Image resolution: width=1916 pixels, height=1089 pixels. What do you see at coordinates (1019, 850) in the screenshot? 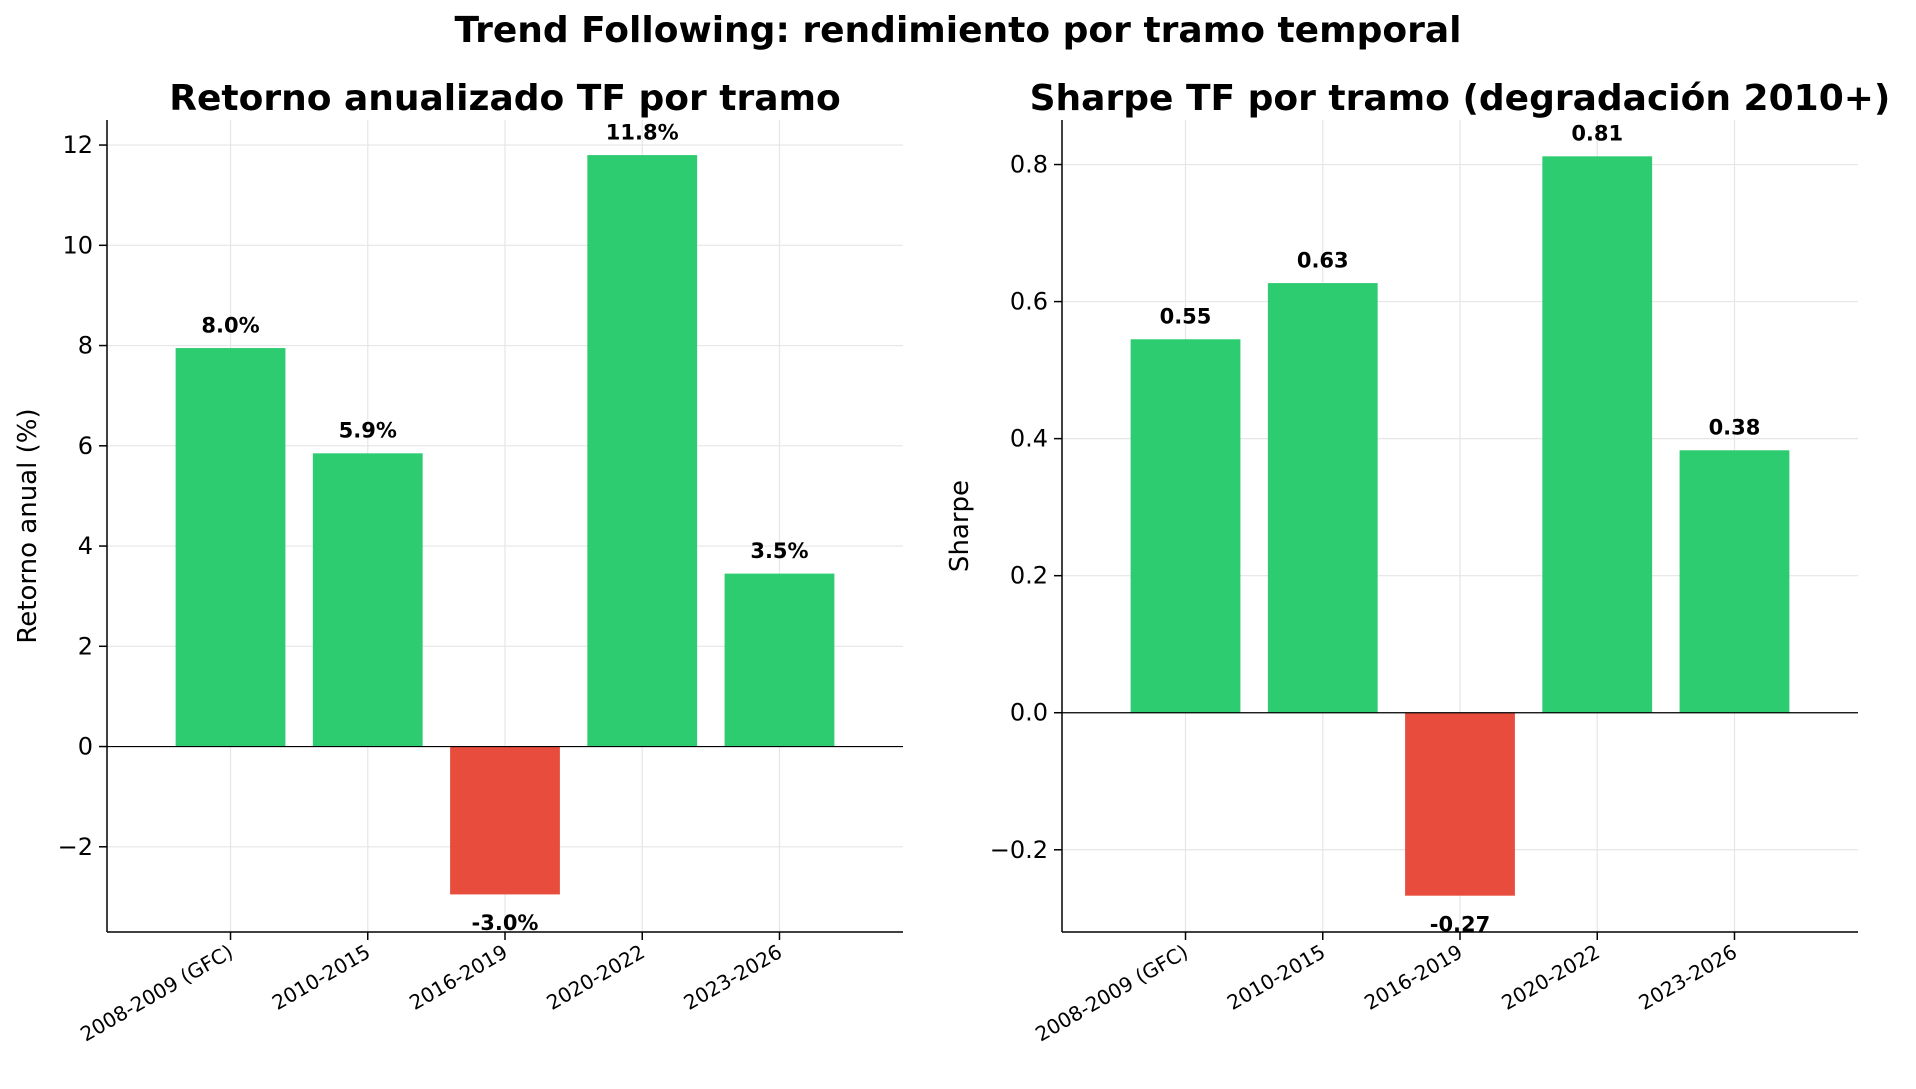
I see `y-tick-label: −0.2` at bounding box center [1019, 850].